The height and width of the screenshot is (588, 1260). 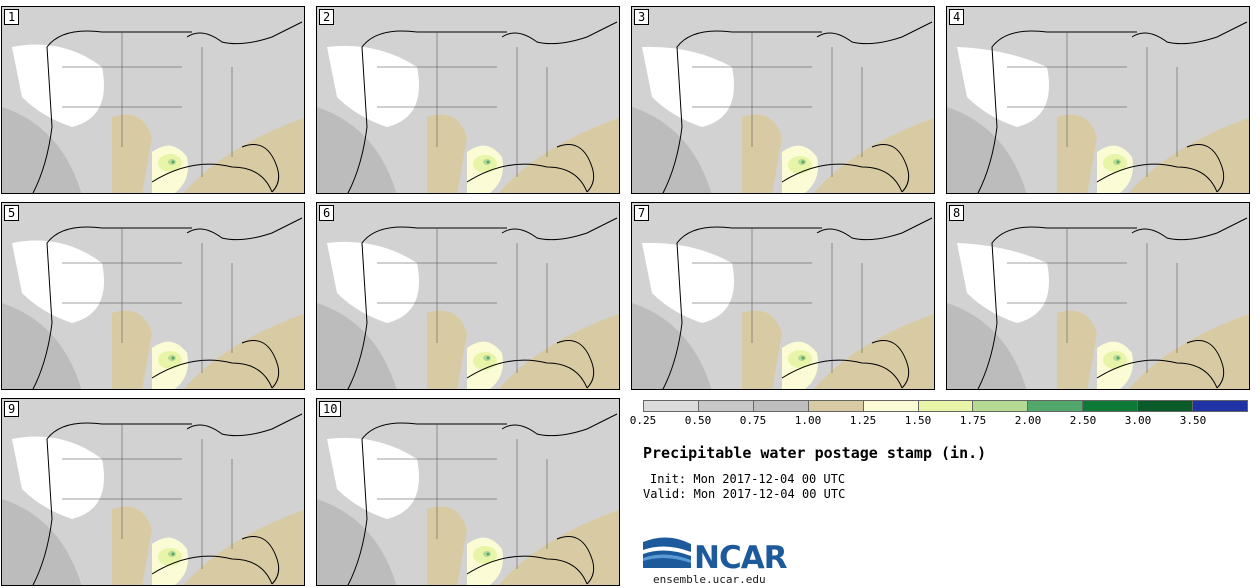 I want to click on member-panel: 10, so click(x=468, y=492).